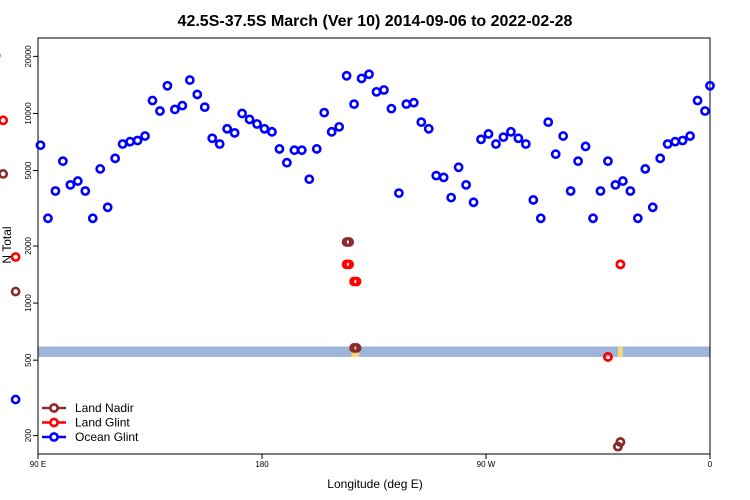 Image resolution: width=750 pixels, height=500 pixels. What do you see at coordinates (28, 435) in the screenshot?
I see `y-tick-label: 200` at bounding box center [28, 435].